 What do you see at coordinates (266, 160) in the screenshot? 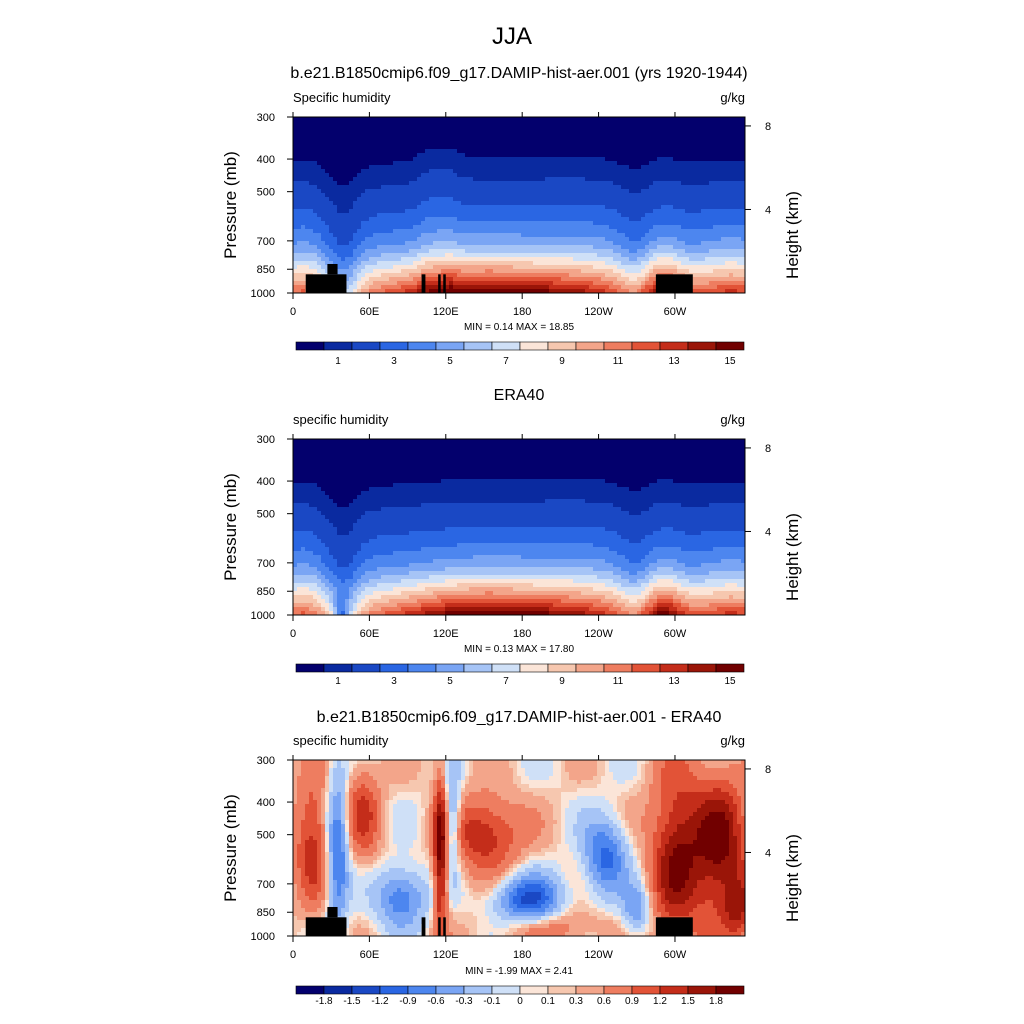
I see `y-tick-label: 400` at bounding box center [266, 160].